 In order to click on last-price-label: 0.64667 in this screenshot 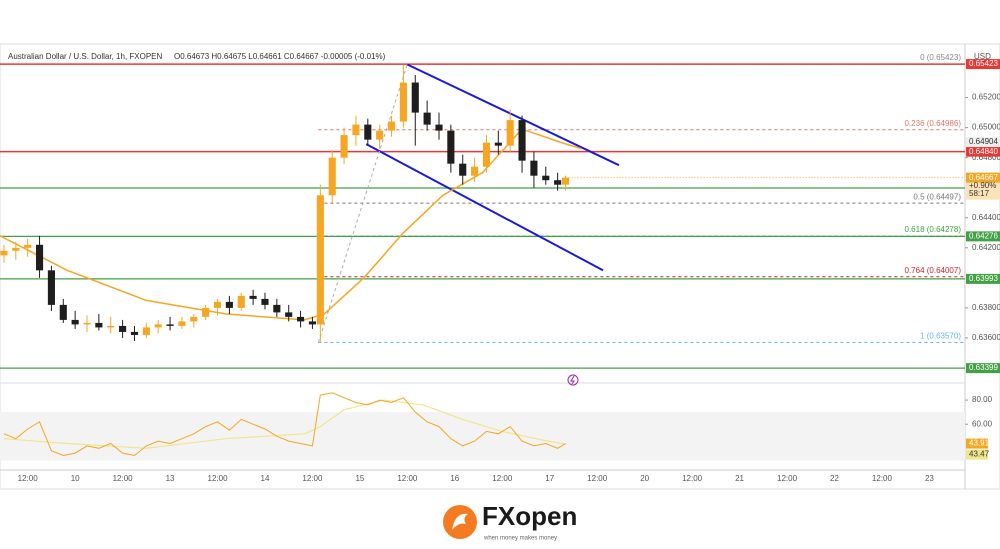, I will do `click(983, 177)`.